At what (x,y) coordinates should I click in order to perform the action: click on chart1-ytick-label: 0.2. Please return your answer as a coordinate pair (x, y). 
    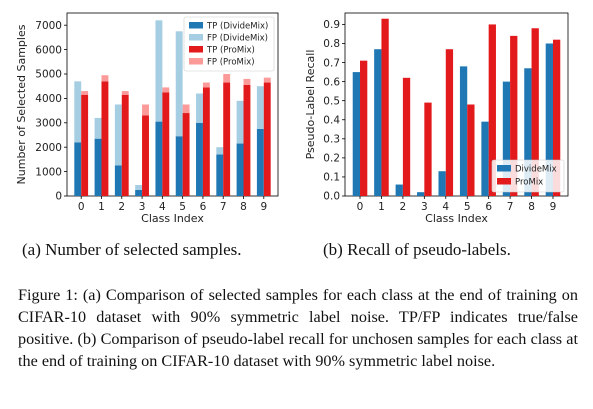
    Looking at the image, I should click on (331, 159).